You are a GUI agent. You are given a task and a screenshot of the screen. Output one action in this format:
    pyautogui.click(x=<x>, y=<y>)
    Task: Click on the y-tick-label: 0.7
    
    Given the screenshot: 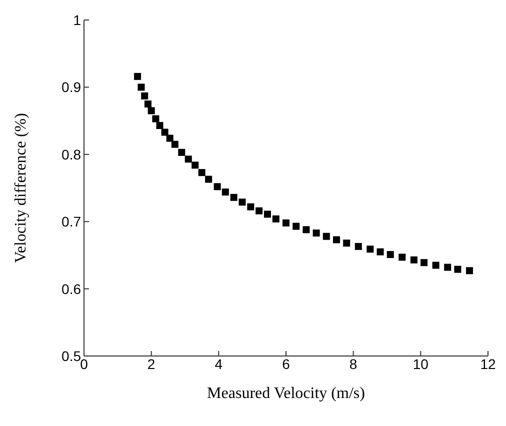 What is the action you would take?
    pyautogui.click(x=72, y=222)
    